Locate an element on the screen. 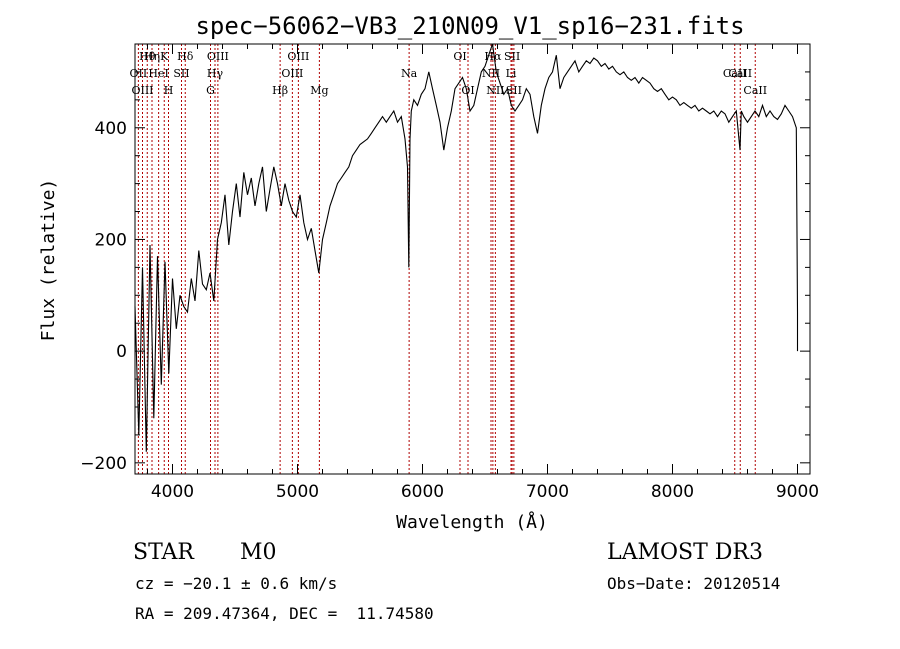 Image resolution: width=900 pixels, height=649 pixels. object-subclass: M0 is located at coordinates (258, 552).